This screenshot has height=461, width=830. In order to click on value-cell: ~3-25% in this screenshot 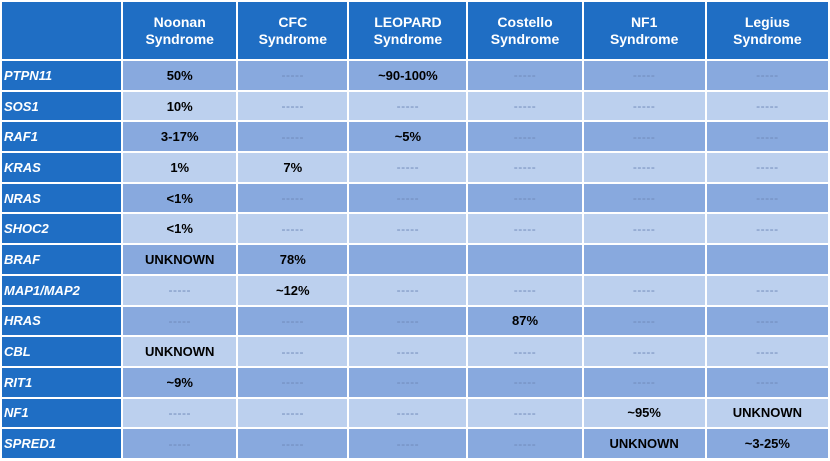, I will do `click(767, 443)`.